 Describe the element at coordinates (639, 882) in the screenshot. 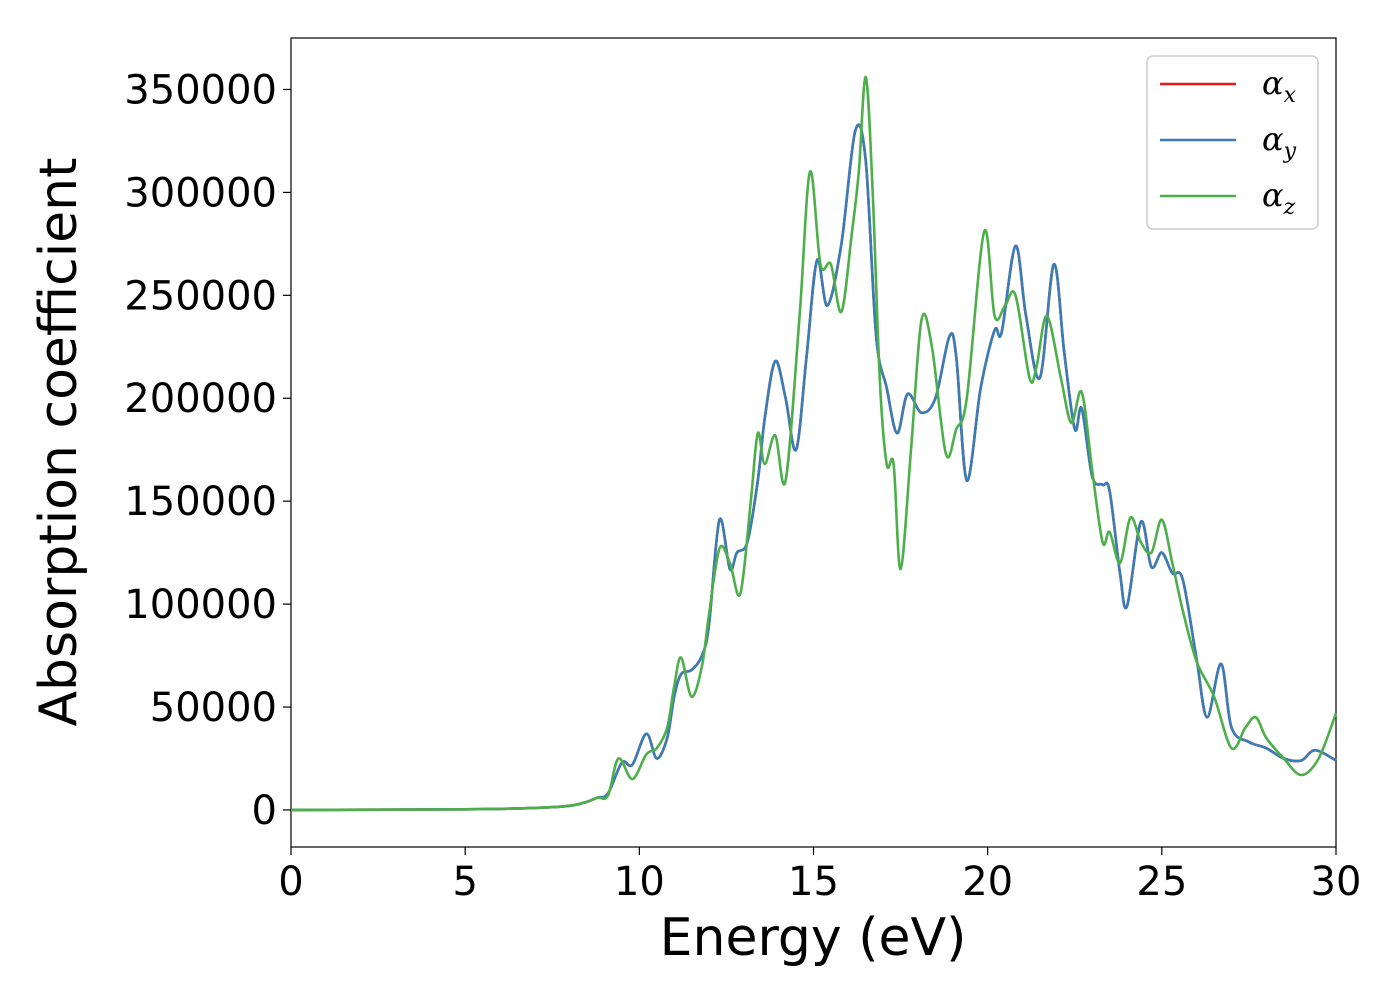

I see `x-tick-label: 10` at that location.